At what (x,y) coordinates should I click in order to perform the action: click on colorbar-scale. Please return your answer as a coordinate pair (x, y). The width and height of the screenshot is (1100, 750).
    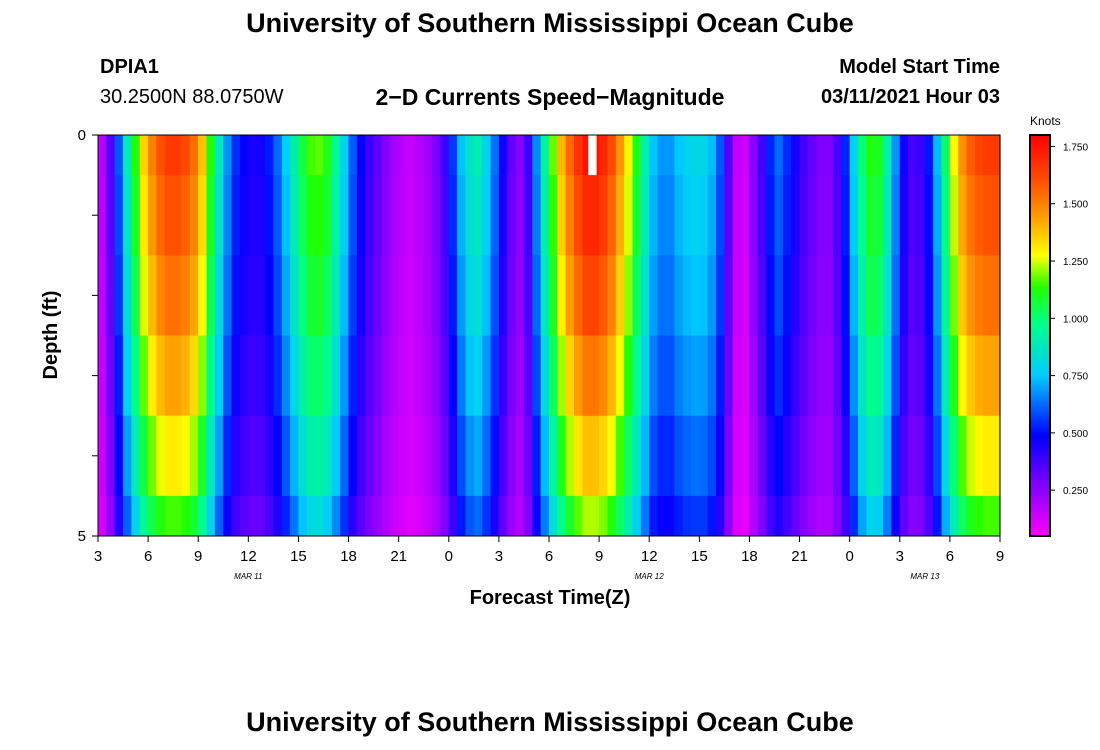
    Looking at the image, I should click on (1040, 335).